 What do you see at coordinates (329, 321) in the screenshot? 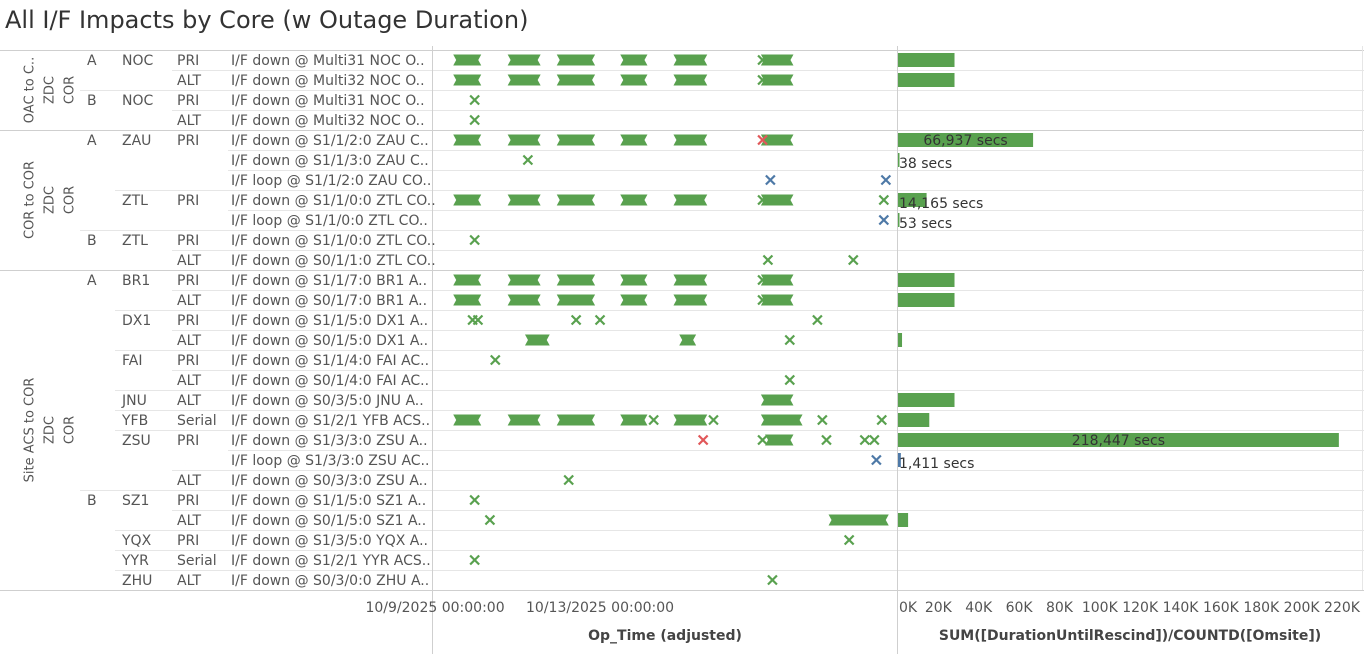
I see `interface-label: I/F down @ S1/1/5:0 DX1 A..` at bounding box center [329, 321].